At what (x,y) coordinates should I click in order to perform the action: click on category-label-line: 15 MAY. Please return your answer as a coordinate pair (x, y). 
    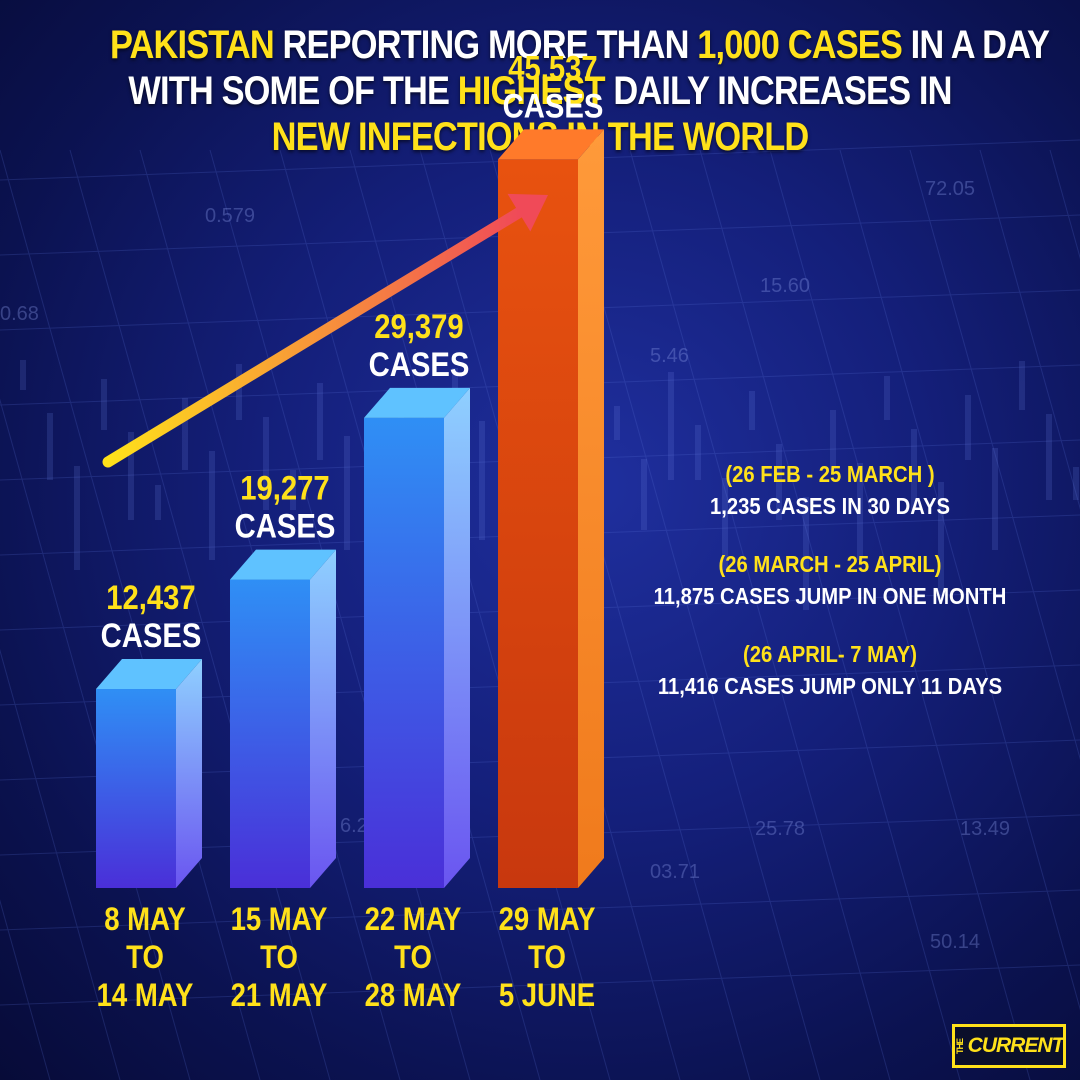
    Looking at the image, I should click on (279, 919).